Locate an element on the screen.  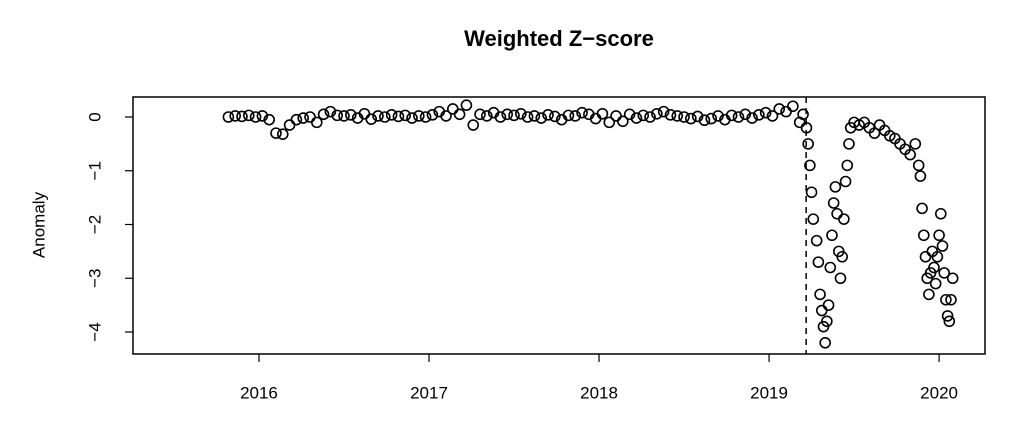
x-tick-label: 2020 is located at coordinates (939, 392).